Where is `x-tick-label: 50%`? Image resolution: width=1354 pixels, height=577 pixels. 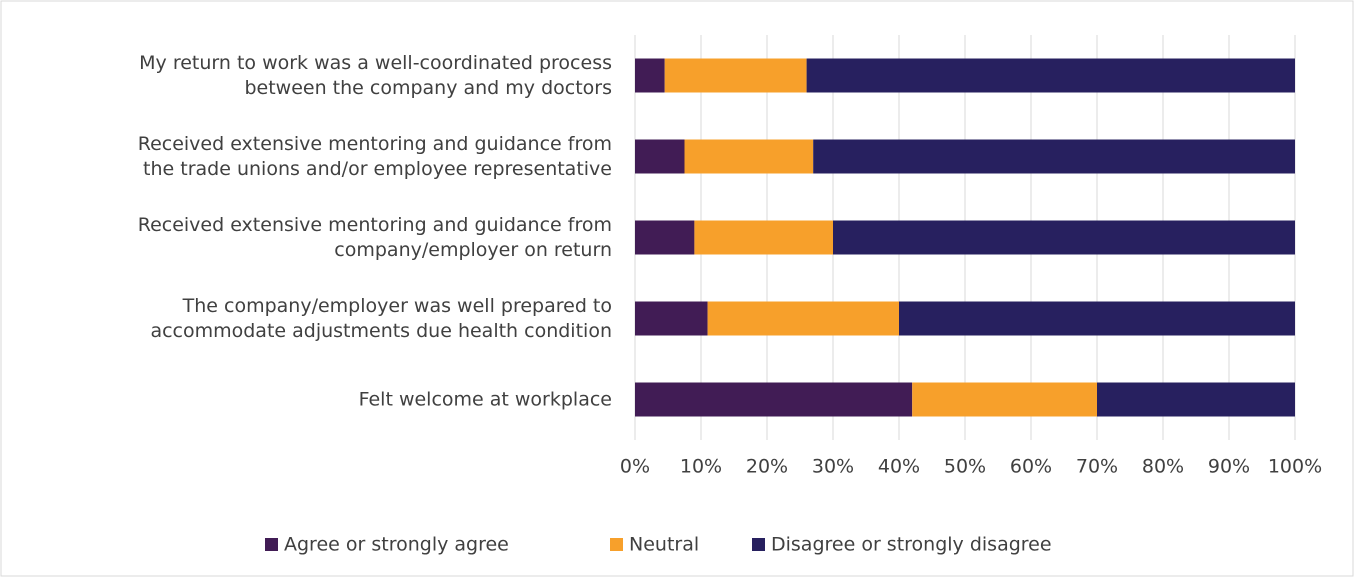
x-tick-label: 50% is located at coordinates (965, 467).